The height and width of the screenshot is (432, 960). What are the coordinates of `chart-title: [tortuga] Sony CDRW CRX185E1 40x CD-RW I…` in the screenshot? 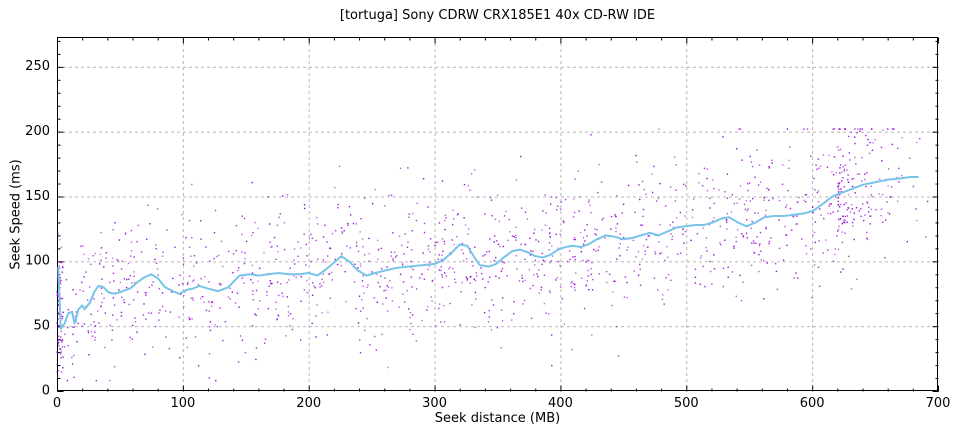 It's located at (497, 15).